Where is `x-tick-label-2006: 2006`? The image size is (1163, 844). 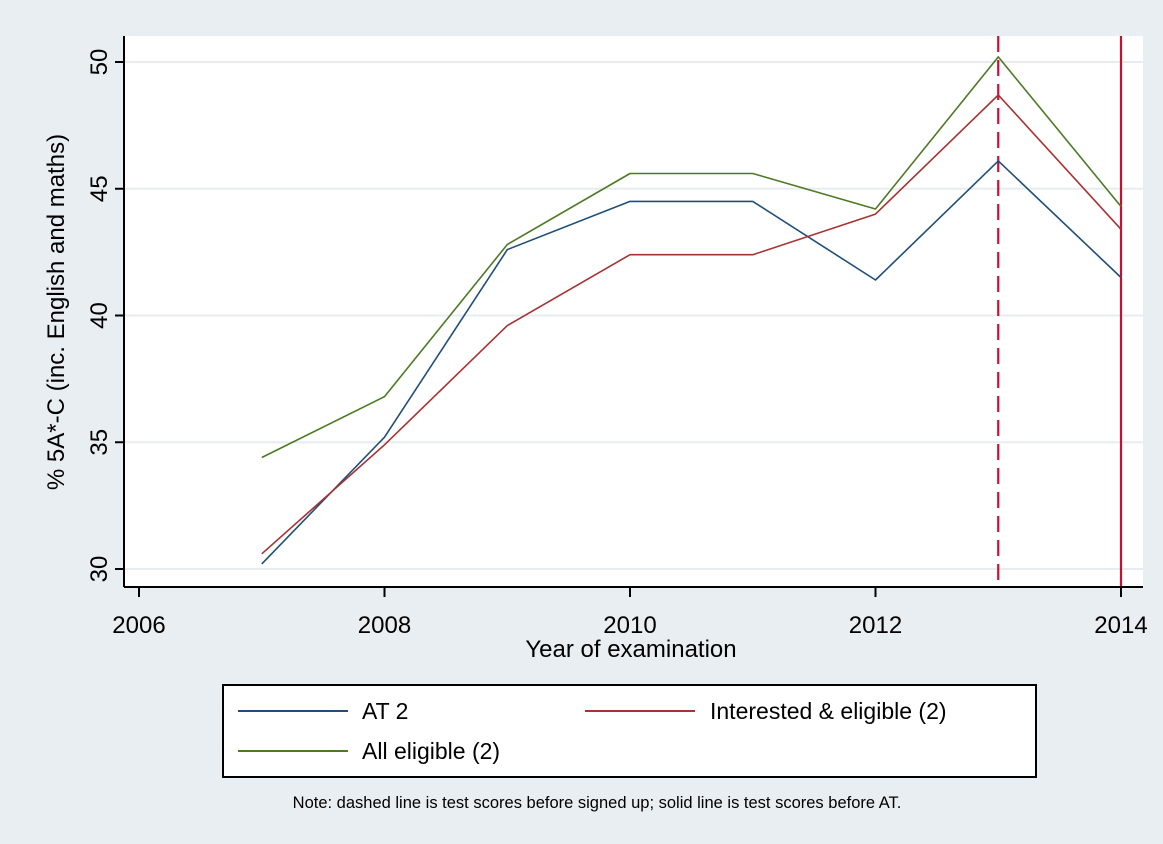
x-tick-label-2006: 2006 is located at coordinates (138, 625).